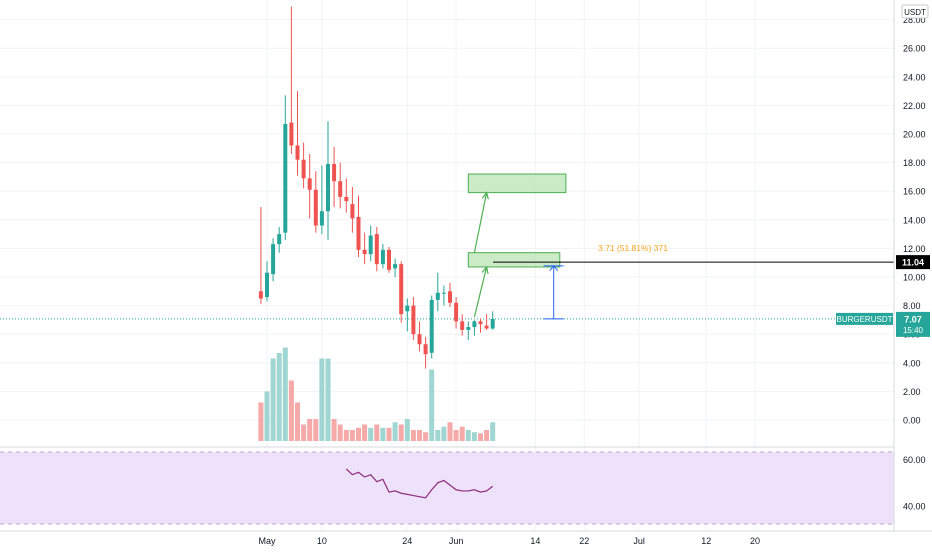 The width and height of the screenshot is (932, 555). I want to click on price-labels: USDT 11.04 BURGERUSDT 7.07 15:40, so click(883, 170).